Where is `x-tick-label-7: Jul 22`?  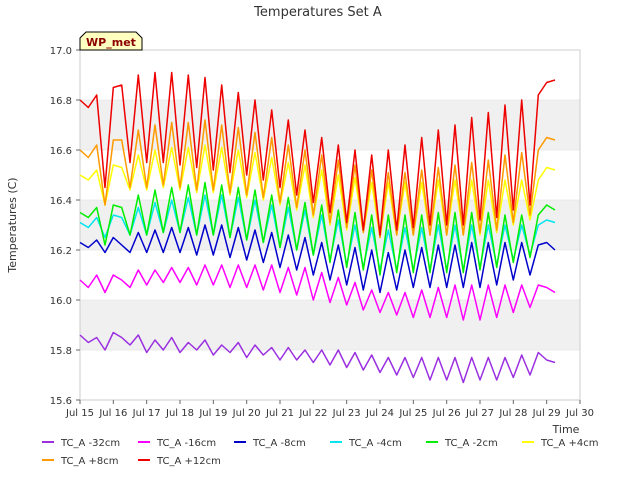
x-tick-label-7: Jul 22 is located at coordinates (312, 413).